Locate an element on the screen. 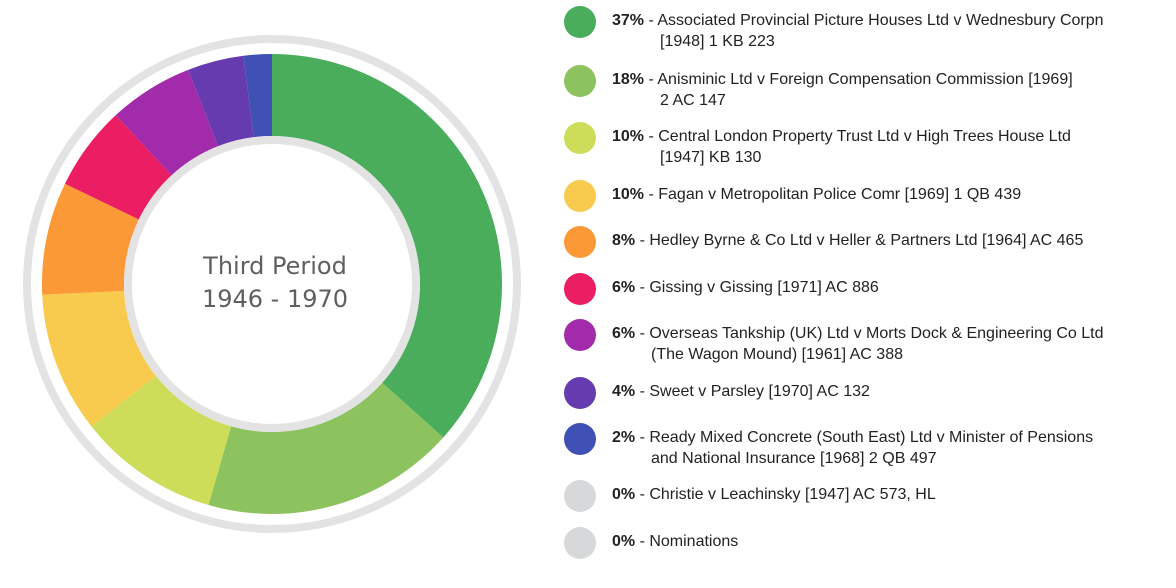 The width and height of the screenshot is (1176, 588). legend-percent: 18% is located at coordinates (628, 79).